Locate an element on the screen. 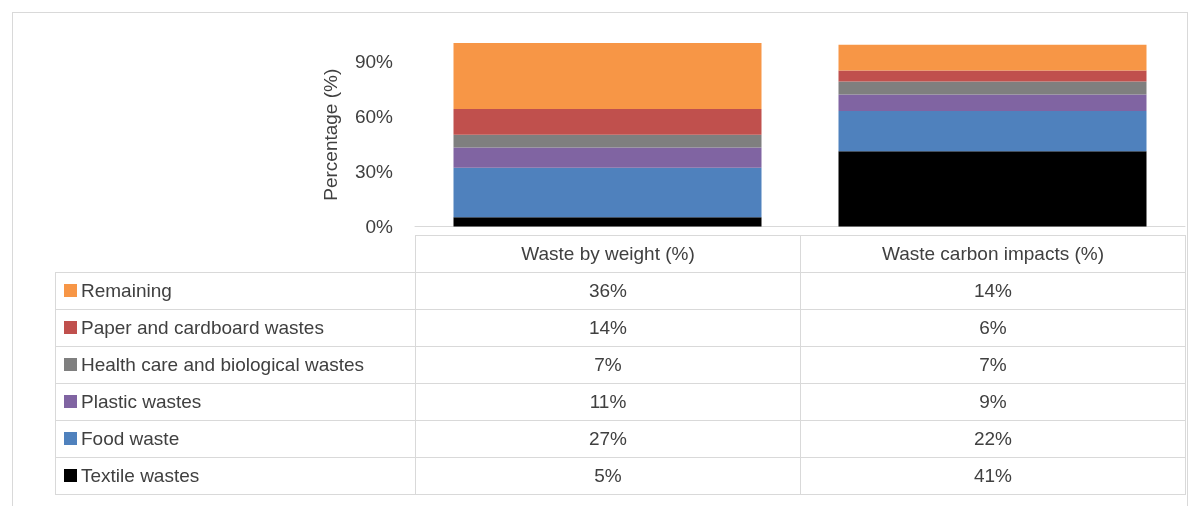 The width and height of the screenshot is (1200, 506). legend-label: Remaining is located at coordinates (235, 291).